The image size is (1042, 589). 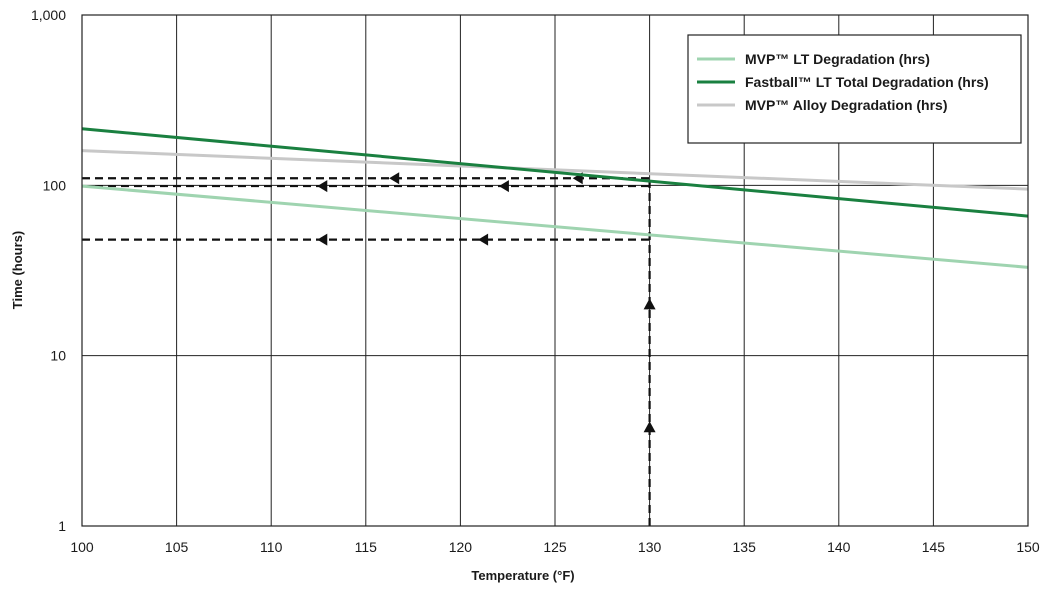 What do you see at coordinates (650, 547) in the screenshot?
I see `x-tick-label: 130` at bounding box center [650, 547].